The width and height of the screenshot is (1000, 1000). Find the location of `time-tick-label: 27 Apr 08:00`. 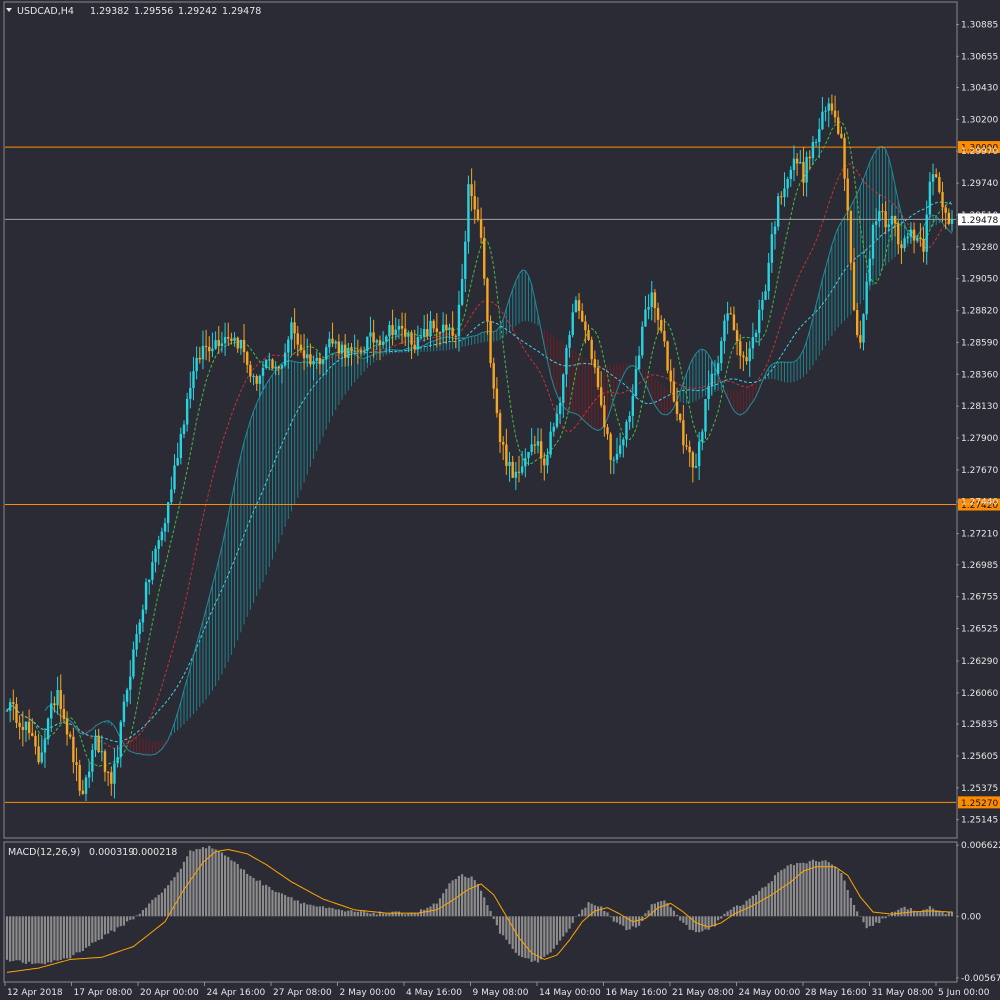

time-tick-label: 27 Apr 08:00 is located at coordinates (302, 993).